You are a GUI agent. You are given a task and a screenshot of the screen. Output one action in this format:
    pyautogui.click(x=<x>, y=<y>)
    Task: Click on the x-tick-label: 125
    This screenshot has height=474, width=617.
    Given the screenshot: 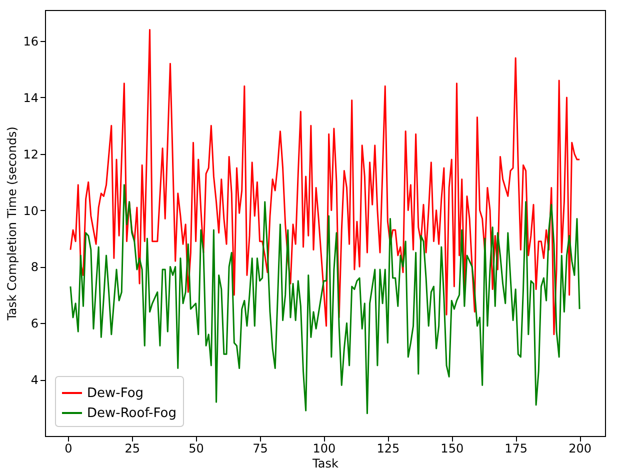 What is the action you would take?
    pyautogui.click(x=388, y=449)
    